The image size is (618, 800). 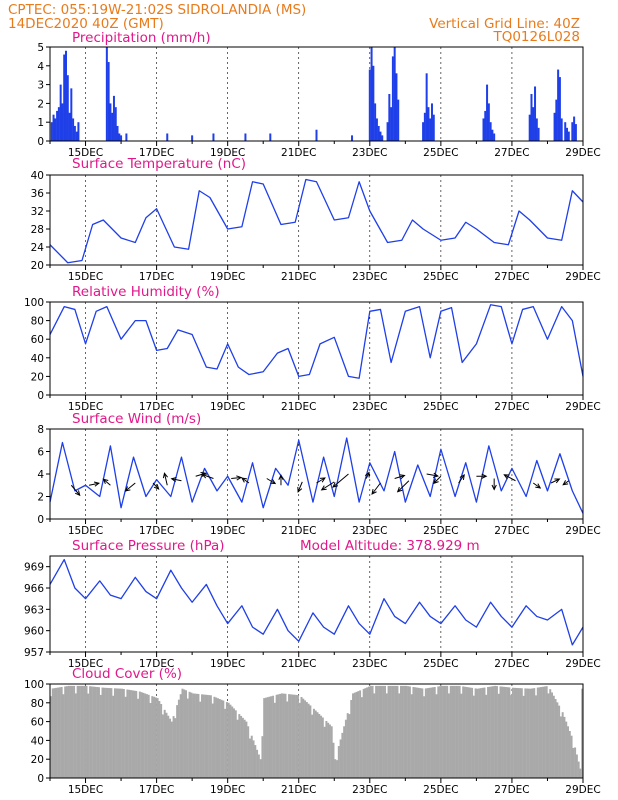 What do you see at coordinates (34, 632) in the screenshot?
I see `y-tick-label: 960` at bounding box center [34, 632].